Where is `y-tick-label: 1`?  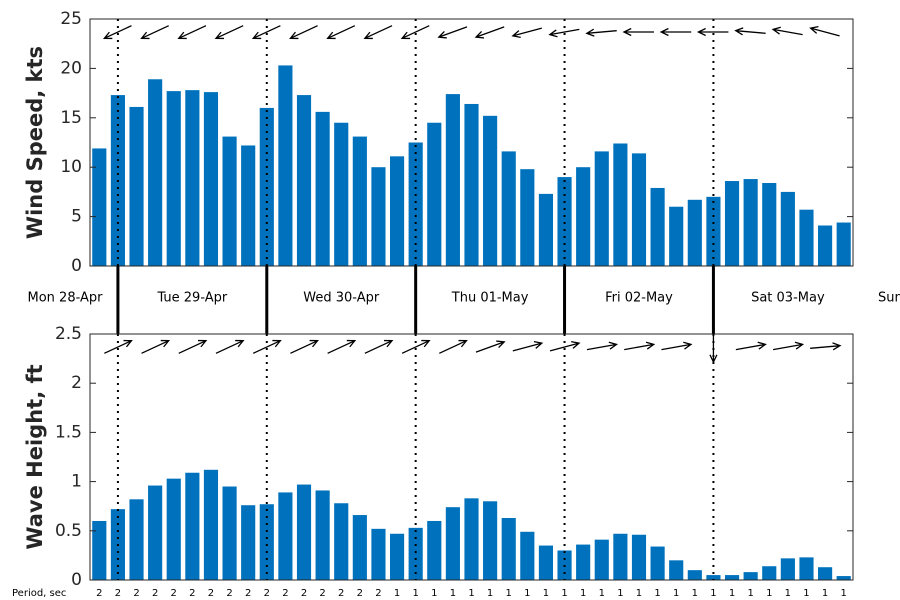
y-tick-label: 1 is located at coordinates (76, 482).